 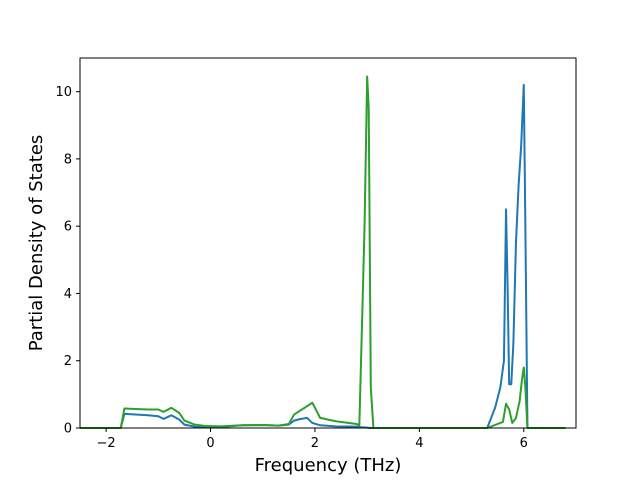 What do you see at coordinates (36, 243) in the screenshot?
I see `y-axis-label: Partial Density of States` at bounding box center [36, 243].